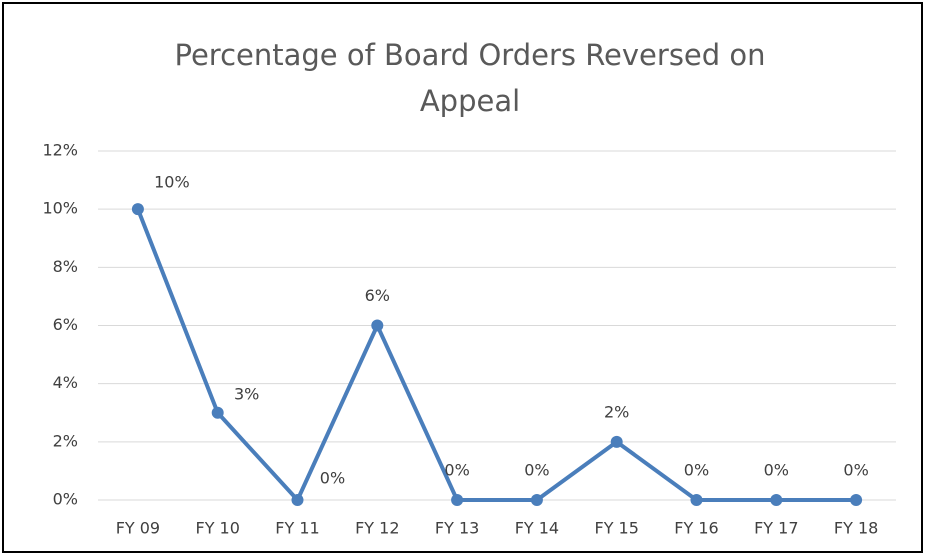  I want to click on y-tick-label: 2%, so click(65, 440).